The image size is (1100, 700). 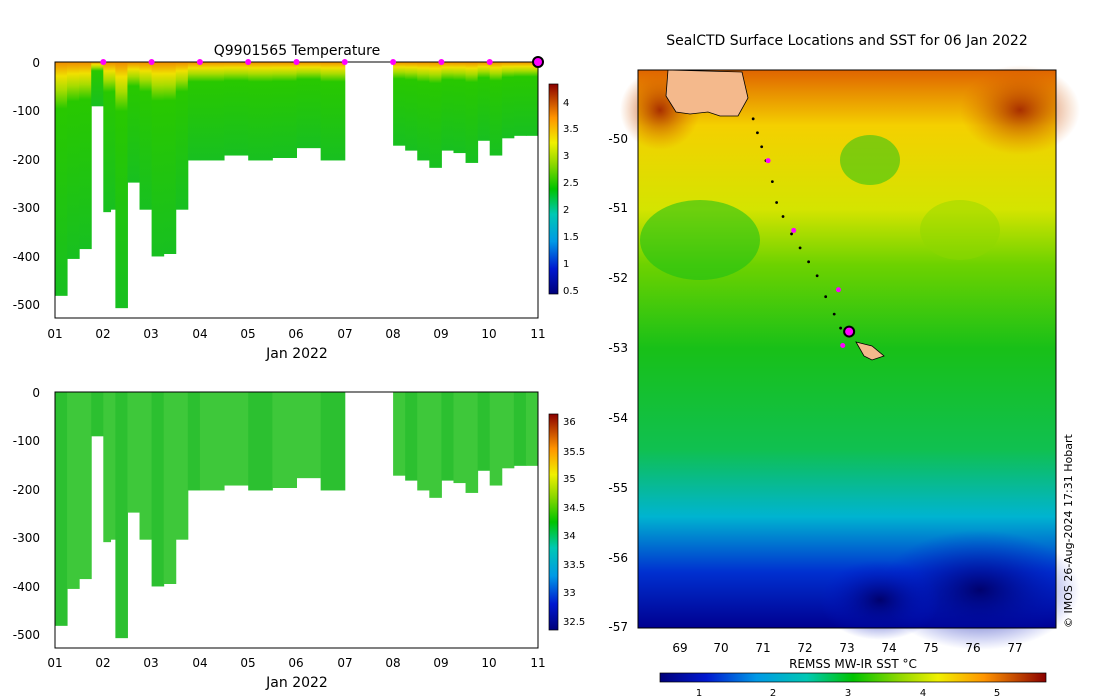 What do you see at coordinates (563, 190) in the screenshot?
I see `temperature-colorbar: 4 3.5 3 2.5 2 1.5 1 0.5` at bounding box center [563, 190].